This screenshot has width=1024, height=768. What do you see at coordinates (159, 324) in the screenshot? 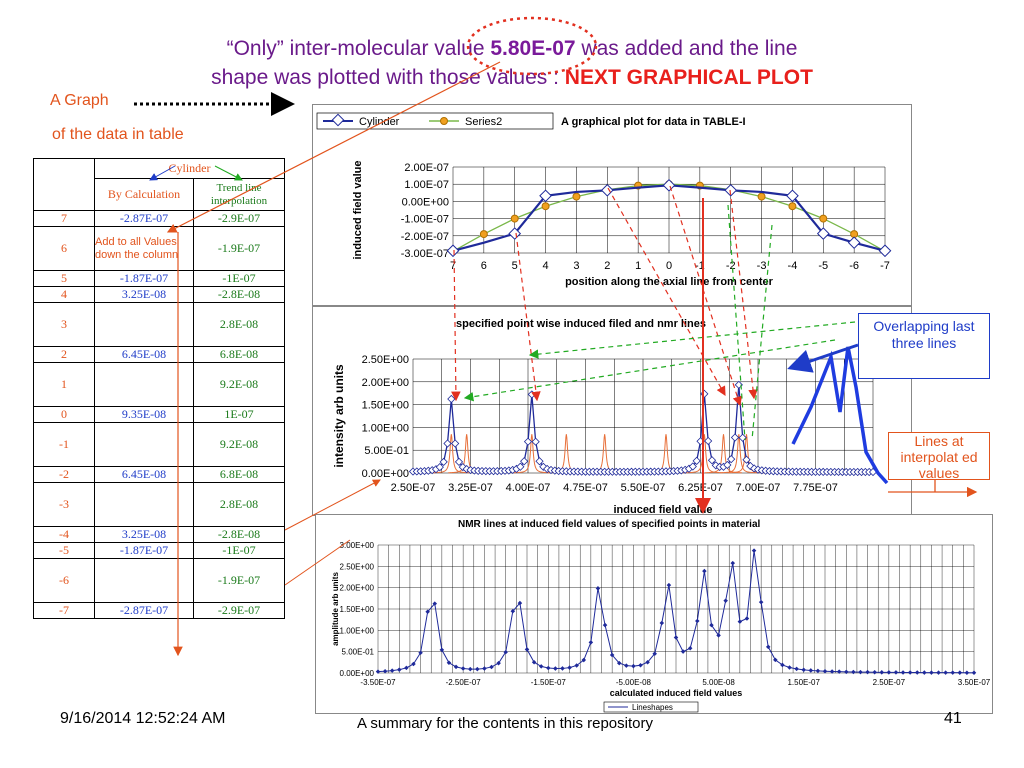
I see `table-row: 3 2.8E-08` at bounding box center [159, 324].